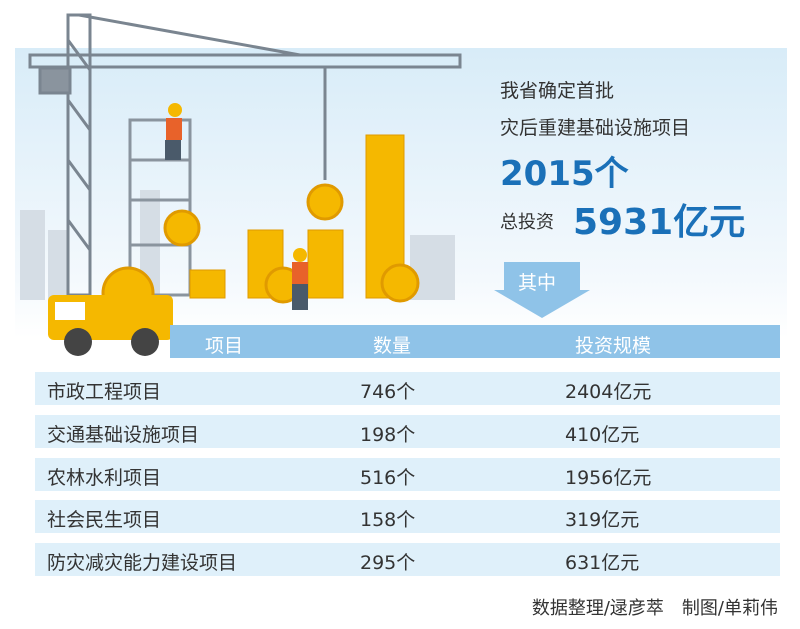  I want to click on project-count: 198个, so click(388, 435).